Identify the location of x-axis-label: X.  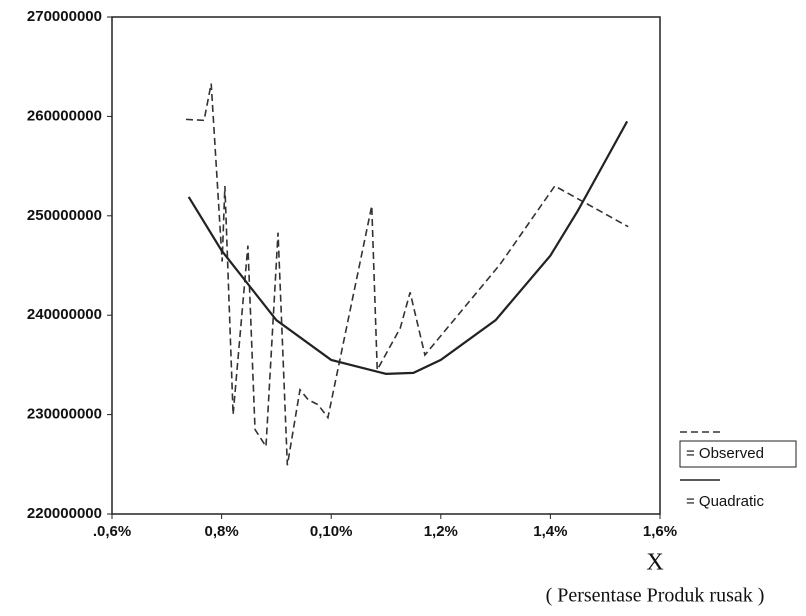
(654, 563).